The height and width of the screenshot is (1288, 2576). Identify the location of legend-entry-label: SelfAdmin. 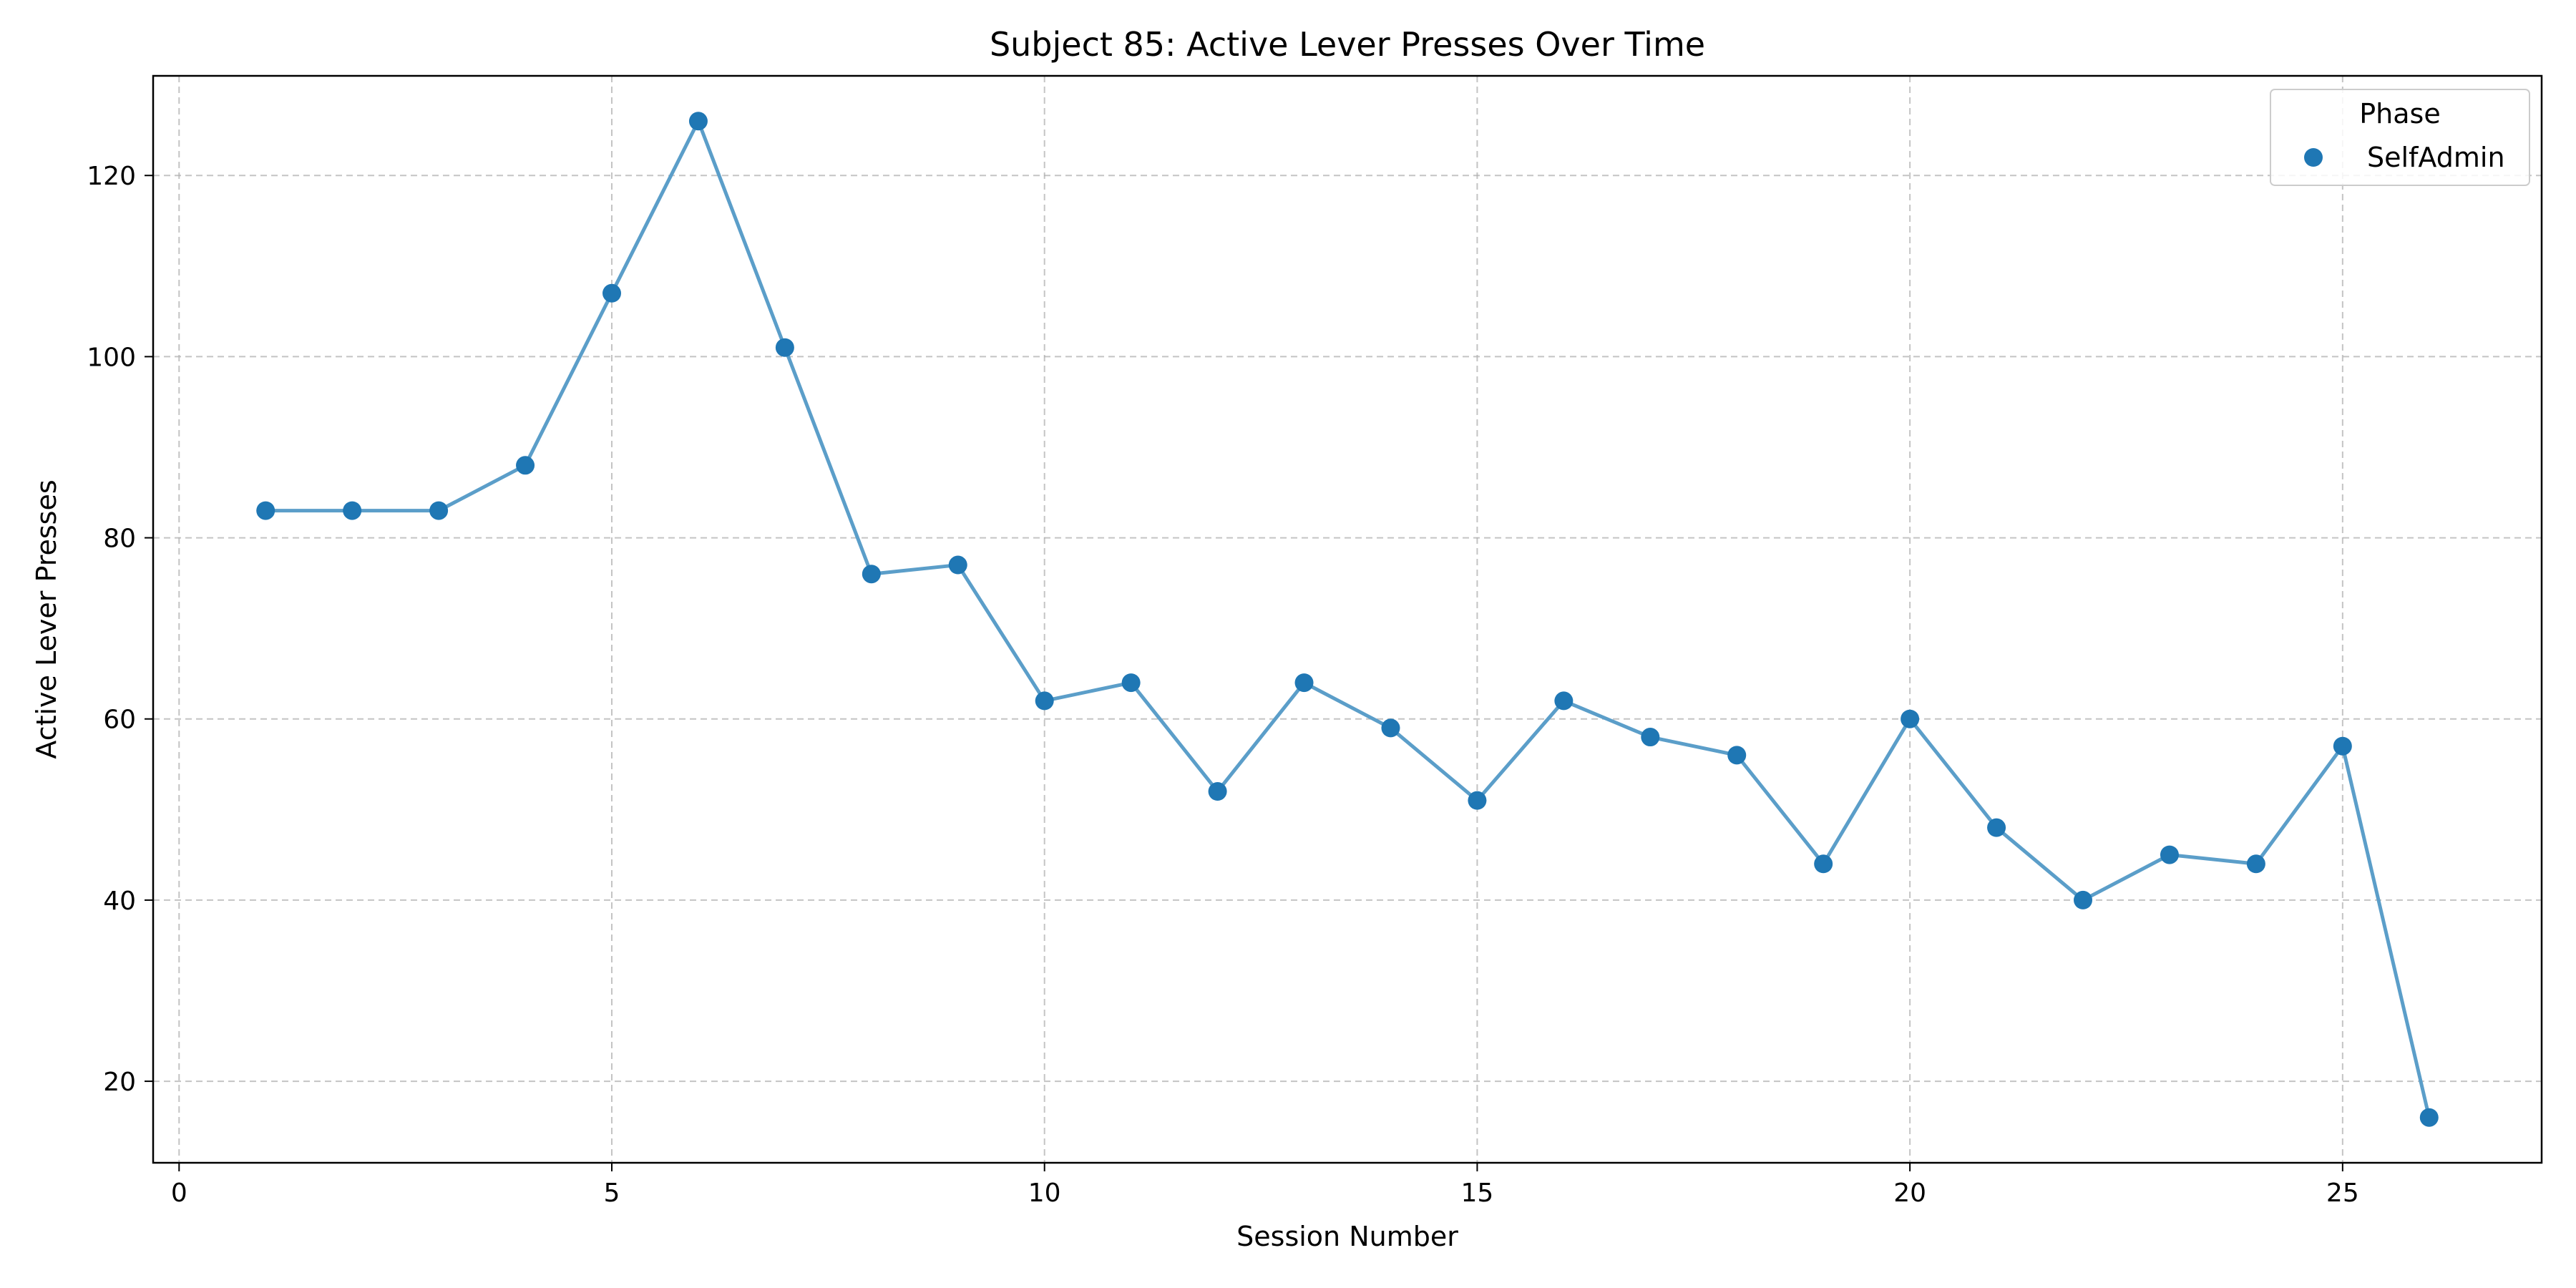
(2436, 157).